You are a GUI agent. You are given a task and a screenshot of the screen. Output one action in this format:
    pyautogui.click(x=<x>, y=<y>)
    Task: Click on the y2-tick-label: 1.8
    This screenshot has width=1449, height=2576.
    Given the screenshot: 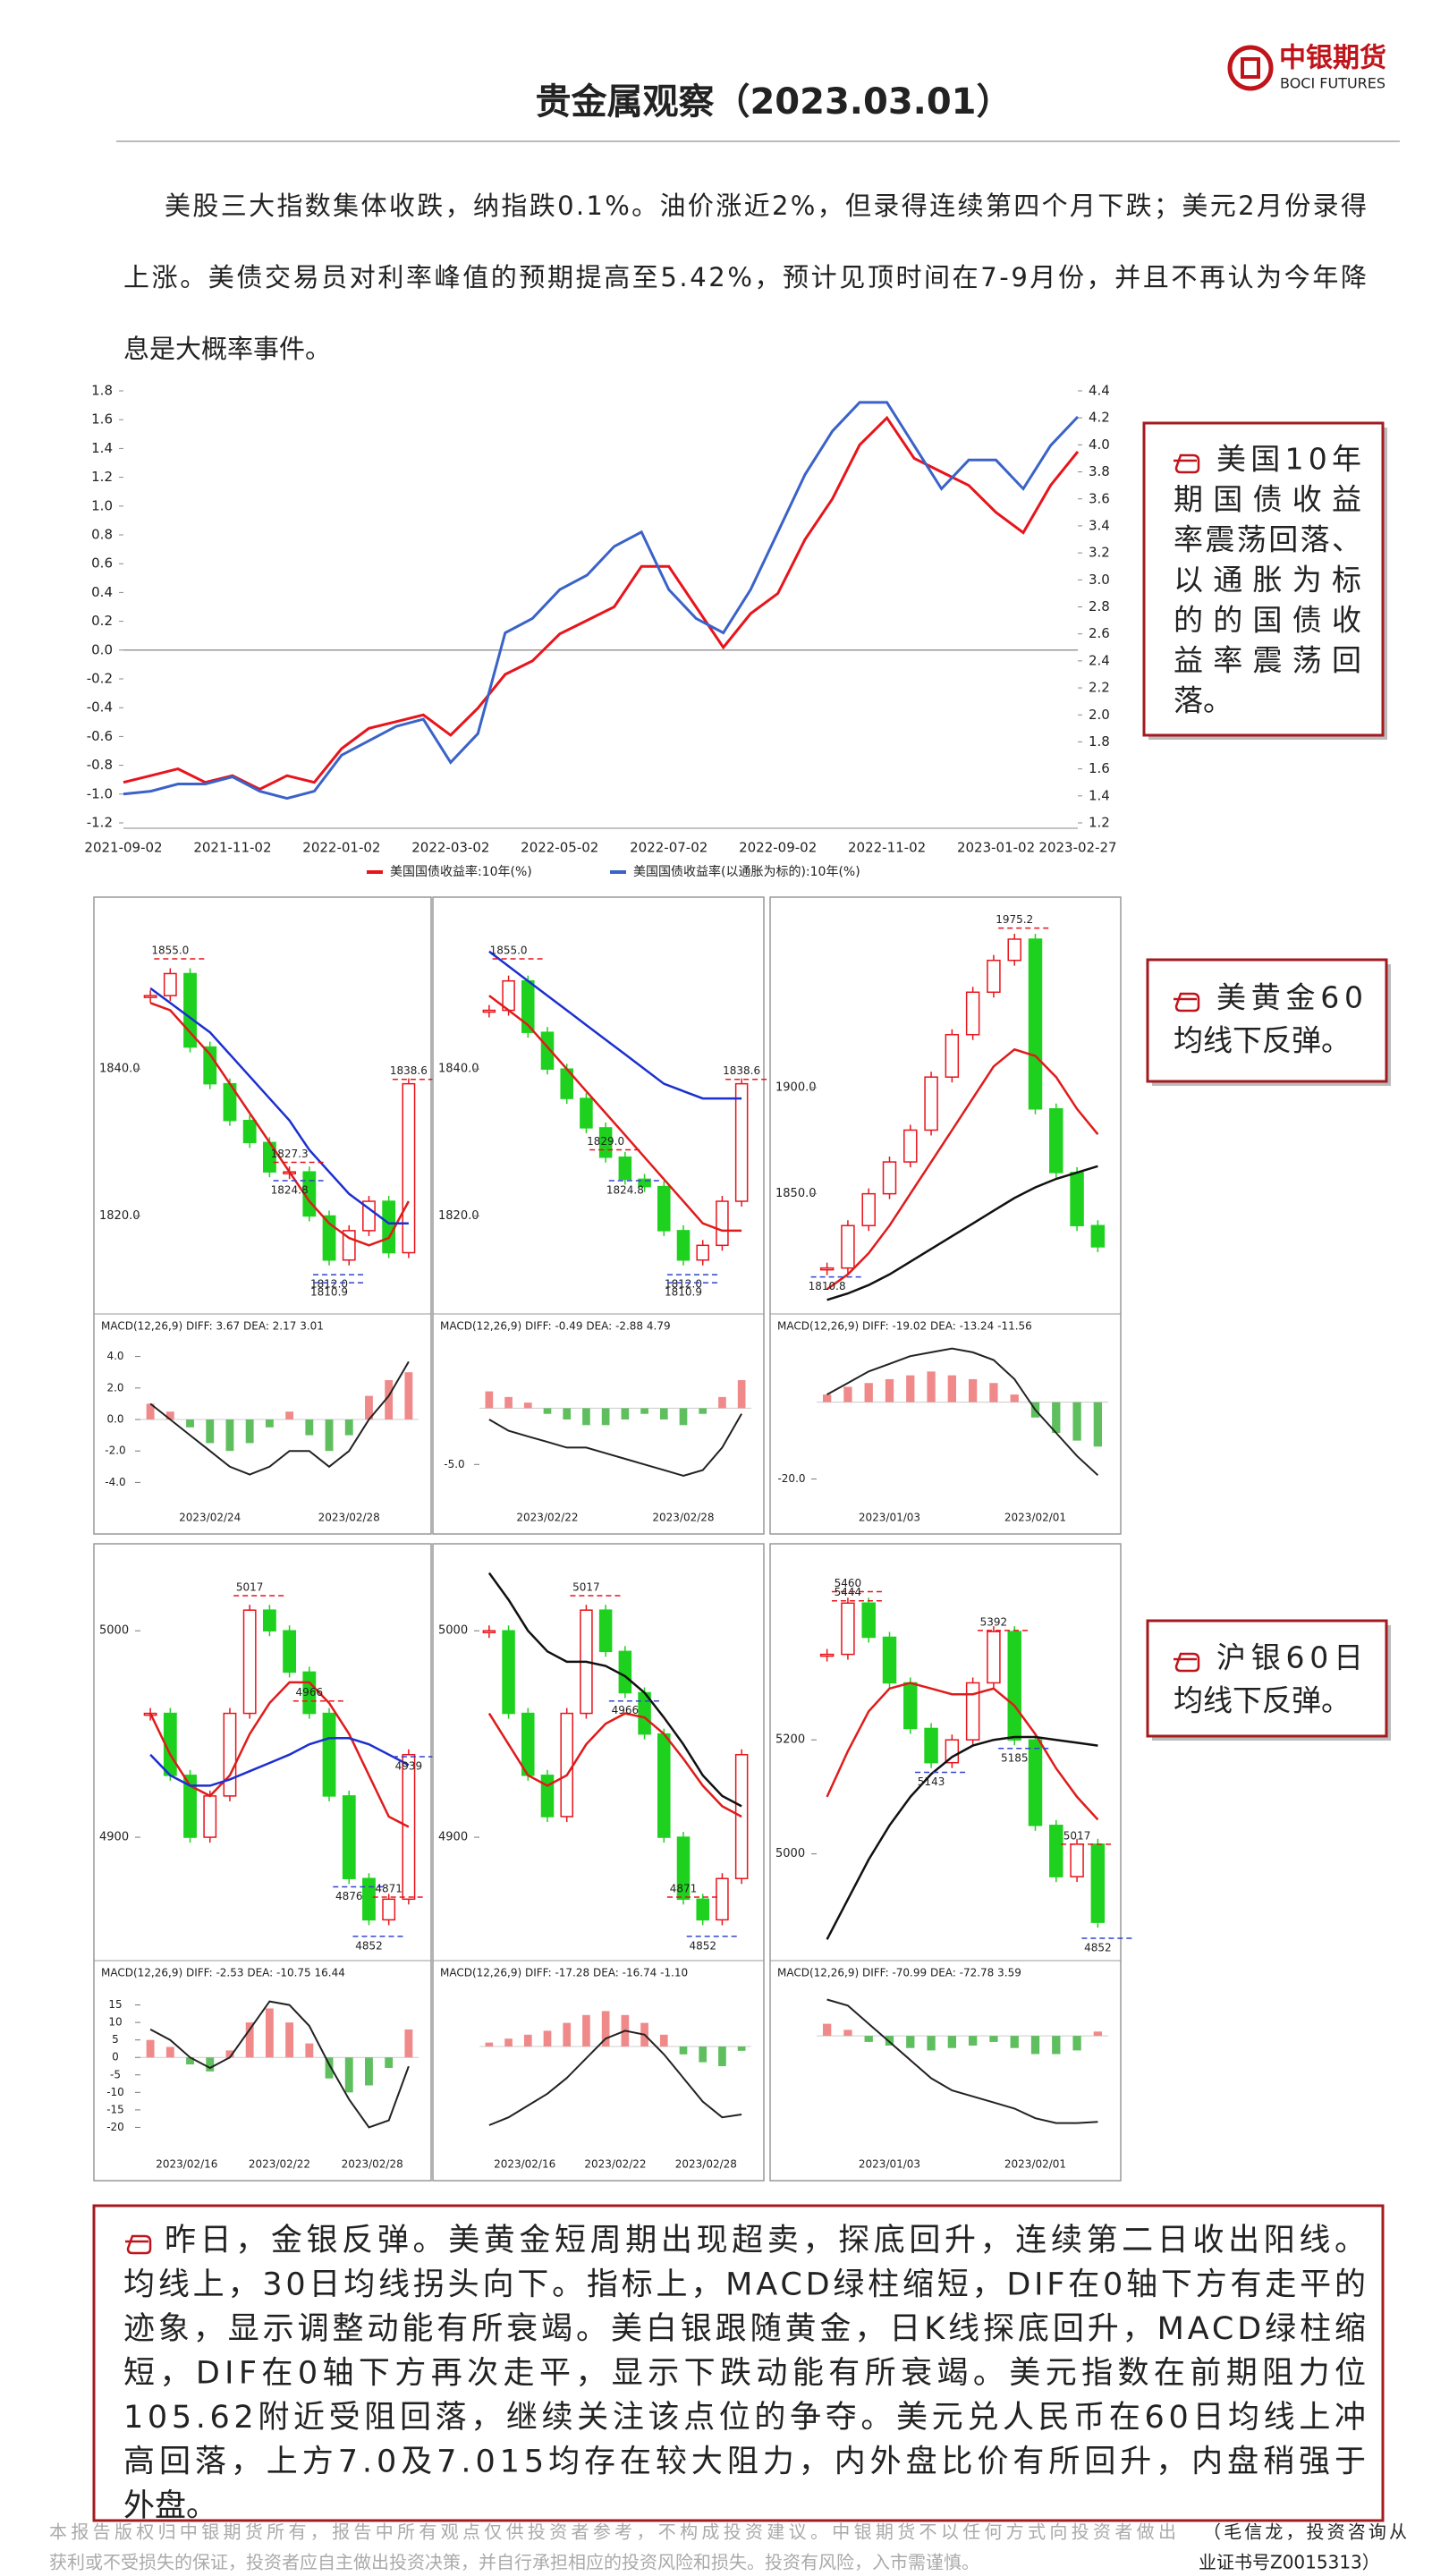 What is the action you would take?
    pyautogui.click(x=1099, y=741)
    